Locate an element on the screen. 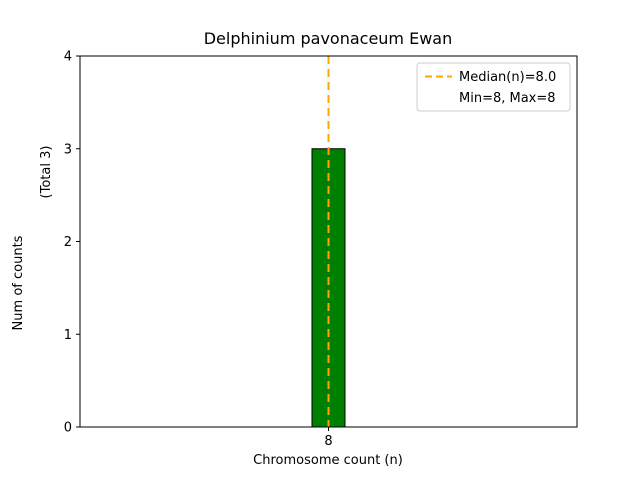 The height and width of the screenshot is (484, 640). y-axis-total-note: (Total 3) is located at coordinates (46, 172).